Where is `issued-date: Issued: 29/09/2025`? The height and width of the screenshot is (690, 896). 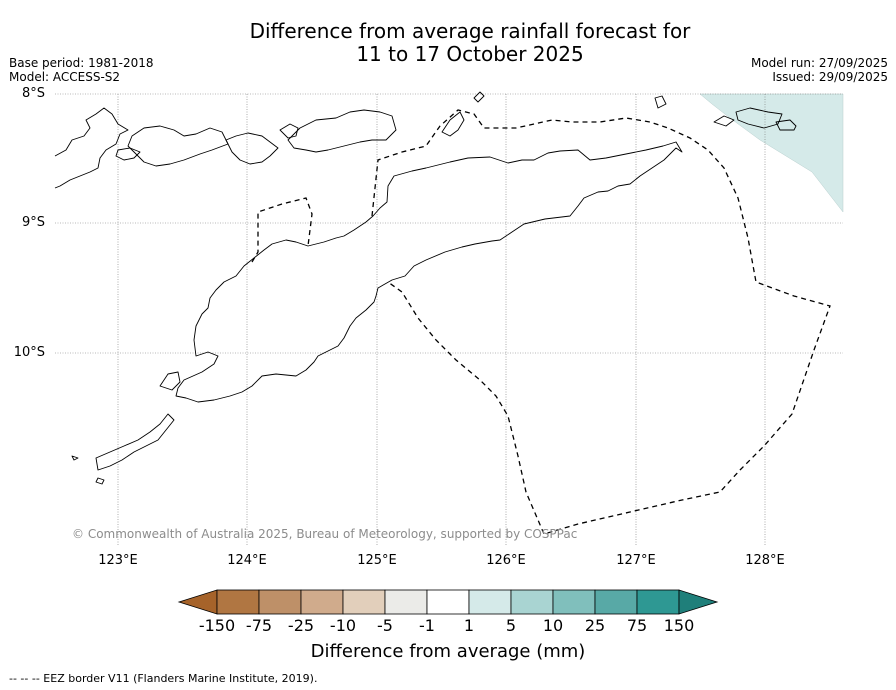
issued-date: Issued: 29/09/2025 is located at coordinates (830, 77).